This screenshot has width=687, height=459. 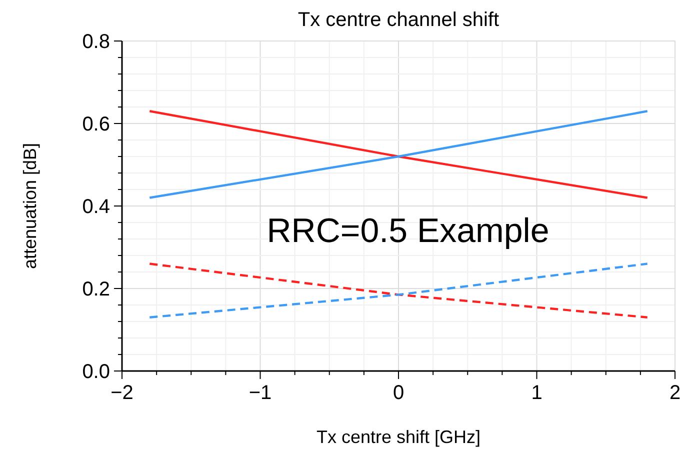 I want to click on x-tick-label: 0, so click(x=398, y=393).